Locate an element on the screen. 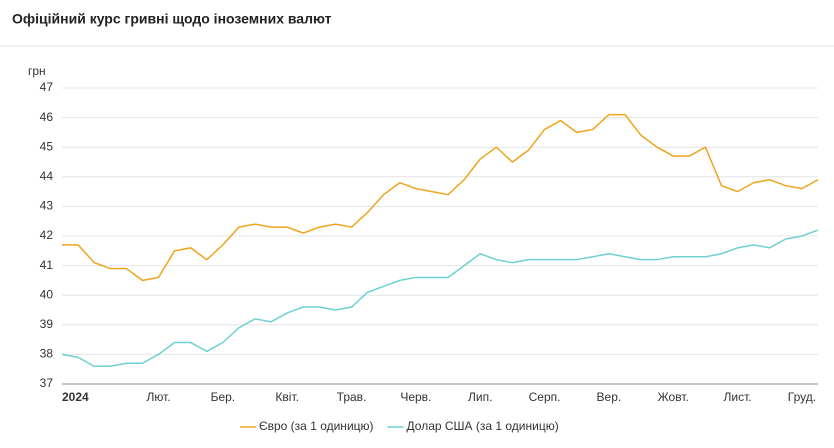 This screenshot has height=448, width=834. y-tick-label: 43 is located at coordinates (47, 206).